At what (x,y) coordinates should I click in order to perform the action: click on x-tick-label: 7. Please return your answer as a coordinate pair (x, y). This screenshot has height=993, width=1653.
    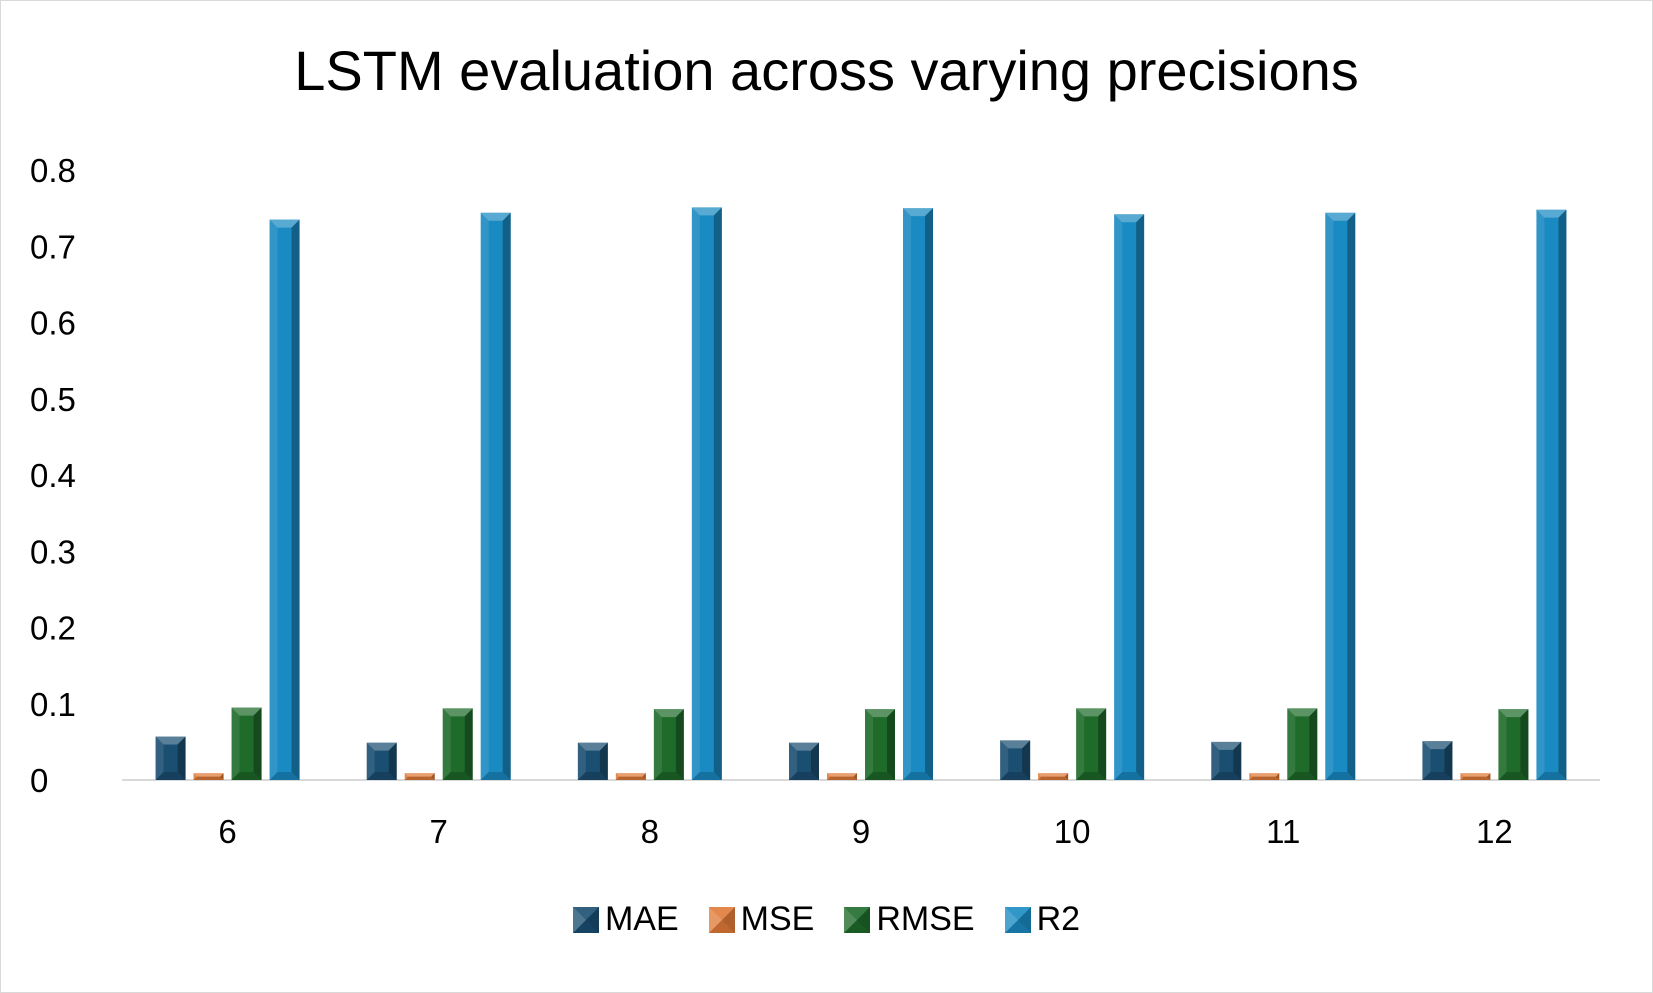
    Looking at the image, I should click on (439, 831).